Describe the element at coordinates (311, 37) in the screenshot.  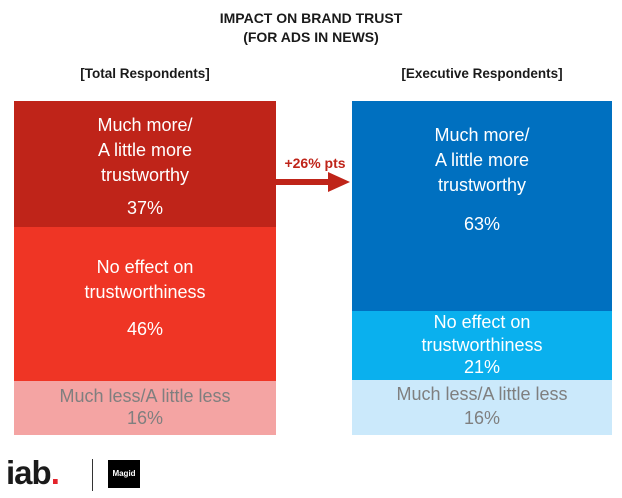
I see `chart-subtitle: (FOR ADS IN NEWS)` at that location.